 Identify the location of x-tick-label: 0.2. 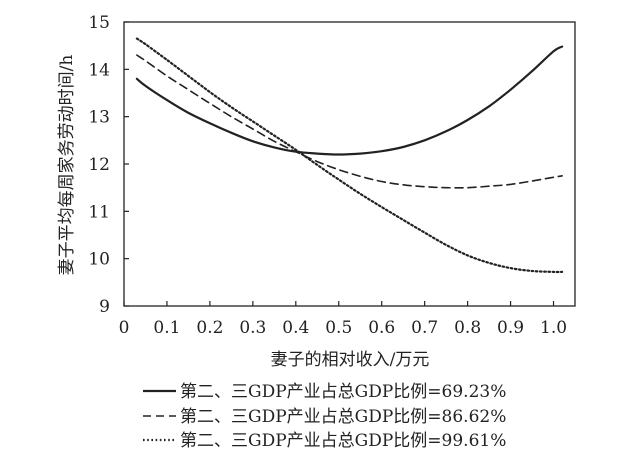
(209, 328).